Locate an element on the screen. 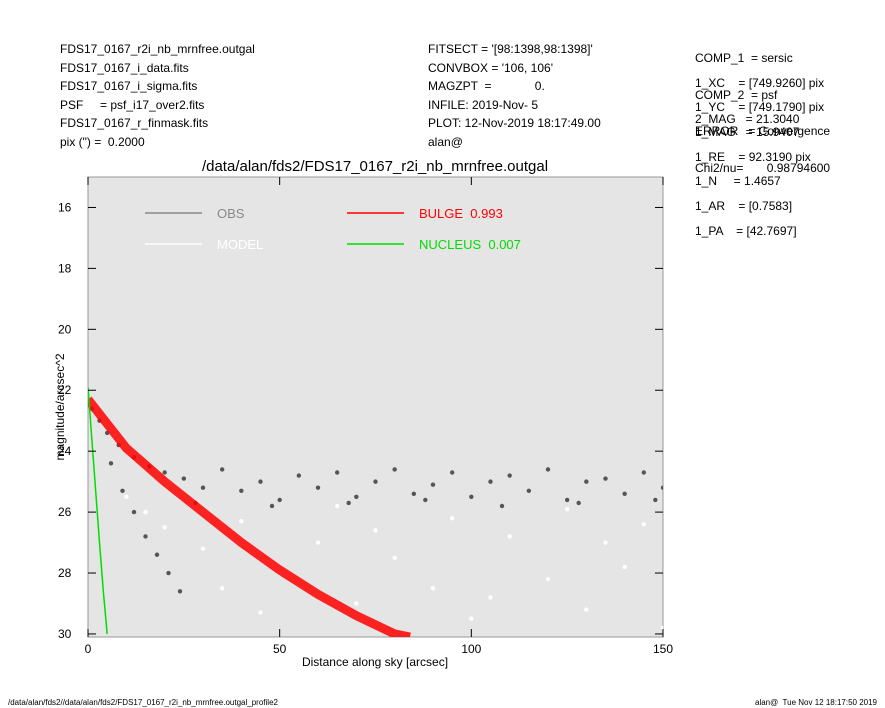  y-tick-label: 24 is located at coordinates (65, 451).